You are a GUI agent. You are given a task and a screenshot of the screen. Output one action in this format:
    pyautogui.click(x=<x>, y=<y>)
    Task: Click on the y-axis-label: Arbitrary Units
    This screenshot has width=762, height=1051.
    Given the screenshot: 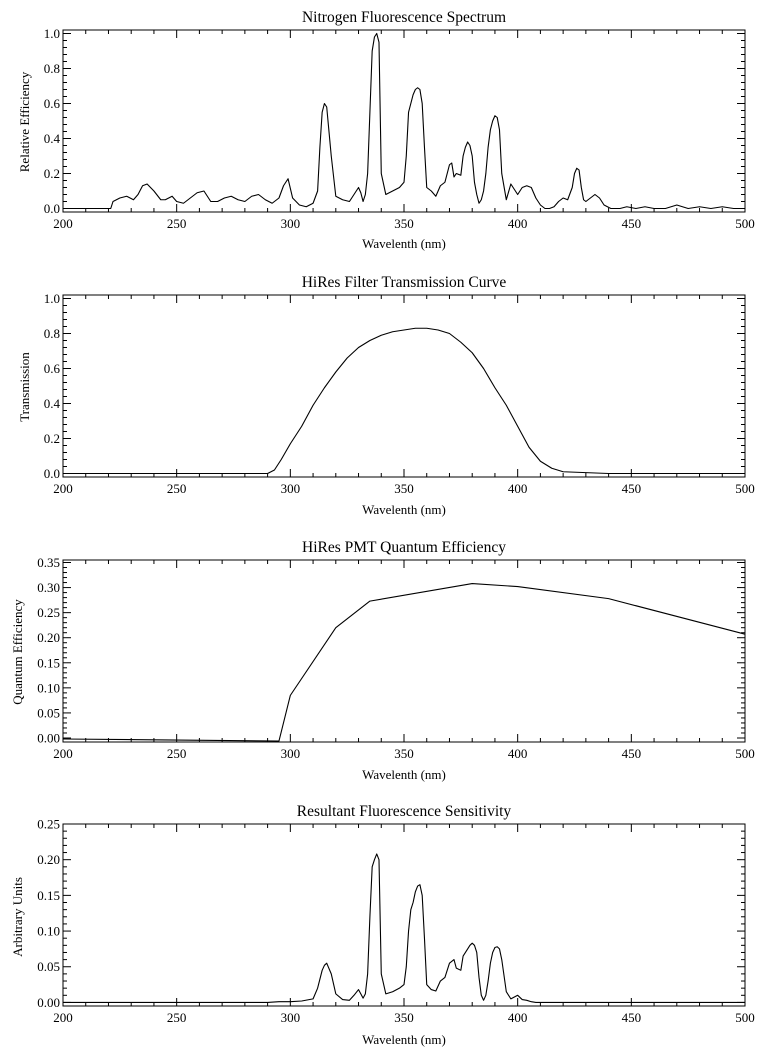 What is the action you would take?
    pyautogui.click(x=17, y=917)
    